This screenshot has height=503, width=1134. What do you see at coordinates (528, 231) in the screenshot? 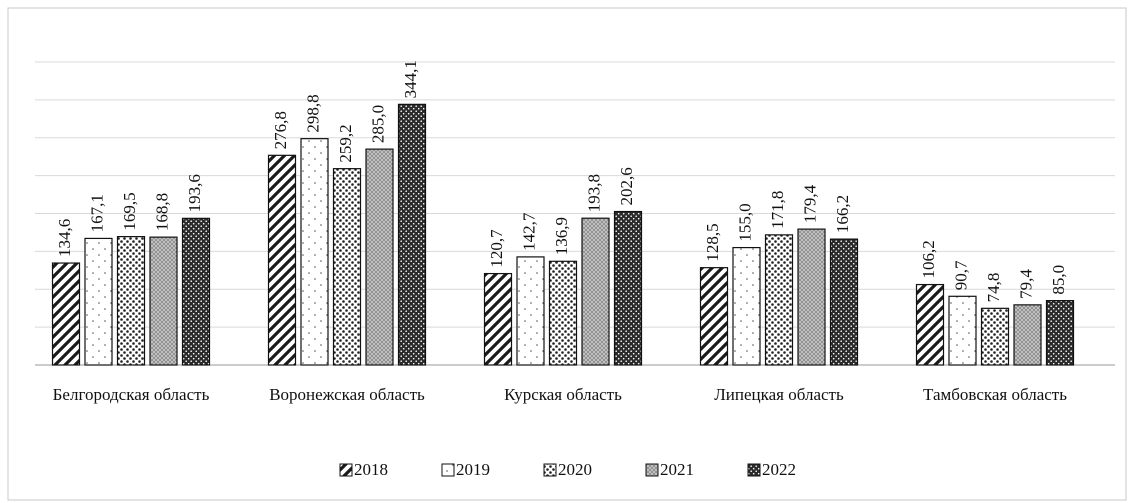
I see `value-label: 142,7` at bounding box center [528, 231].